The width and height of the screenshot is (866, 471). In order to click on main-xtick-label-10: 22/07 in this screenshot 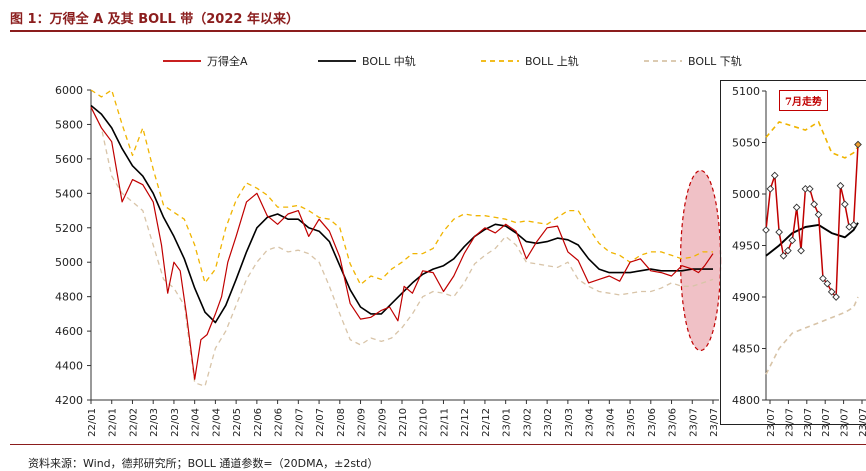, I will do `click(299, 422)`.